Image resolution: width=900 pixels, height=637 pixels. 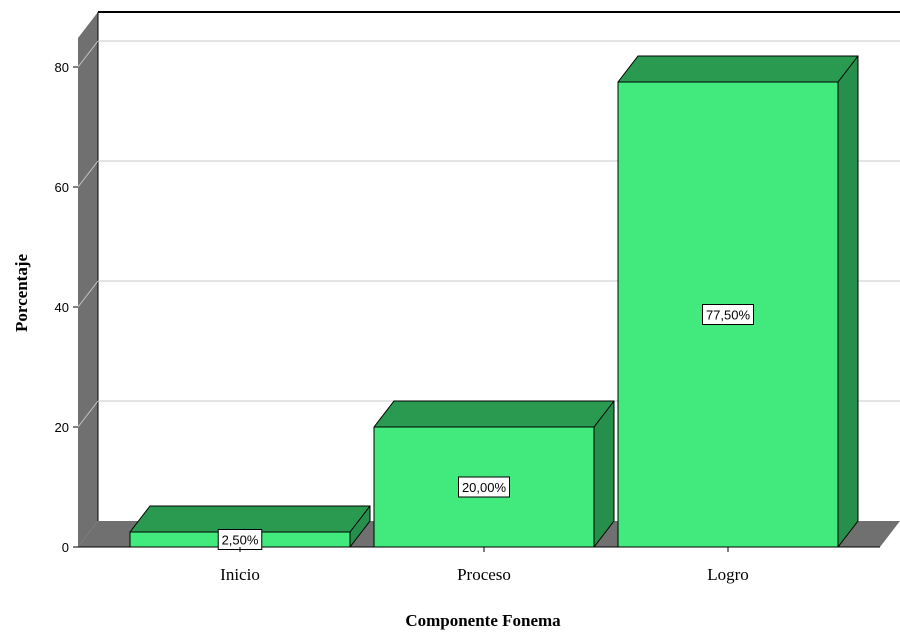 What do you see at coordinates (728, 574) in the screenshot?
I see `x-tick-label: Logro` at bounding box center [728, 574].